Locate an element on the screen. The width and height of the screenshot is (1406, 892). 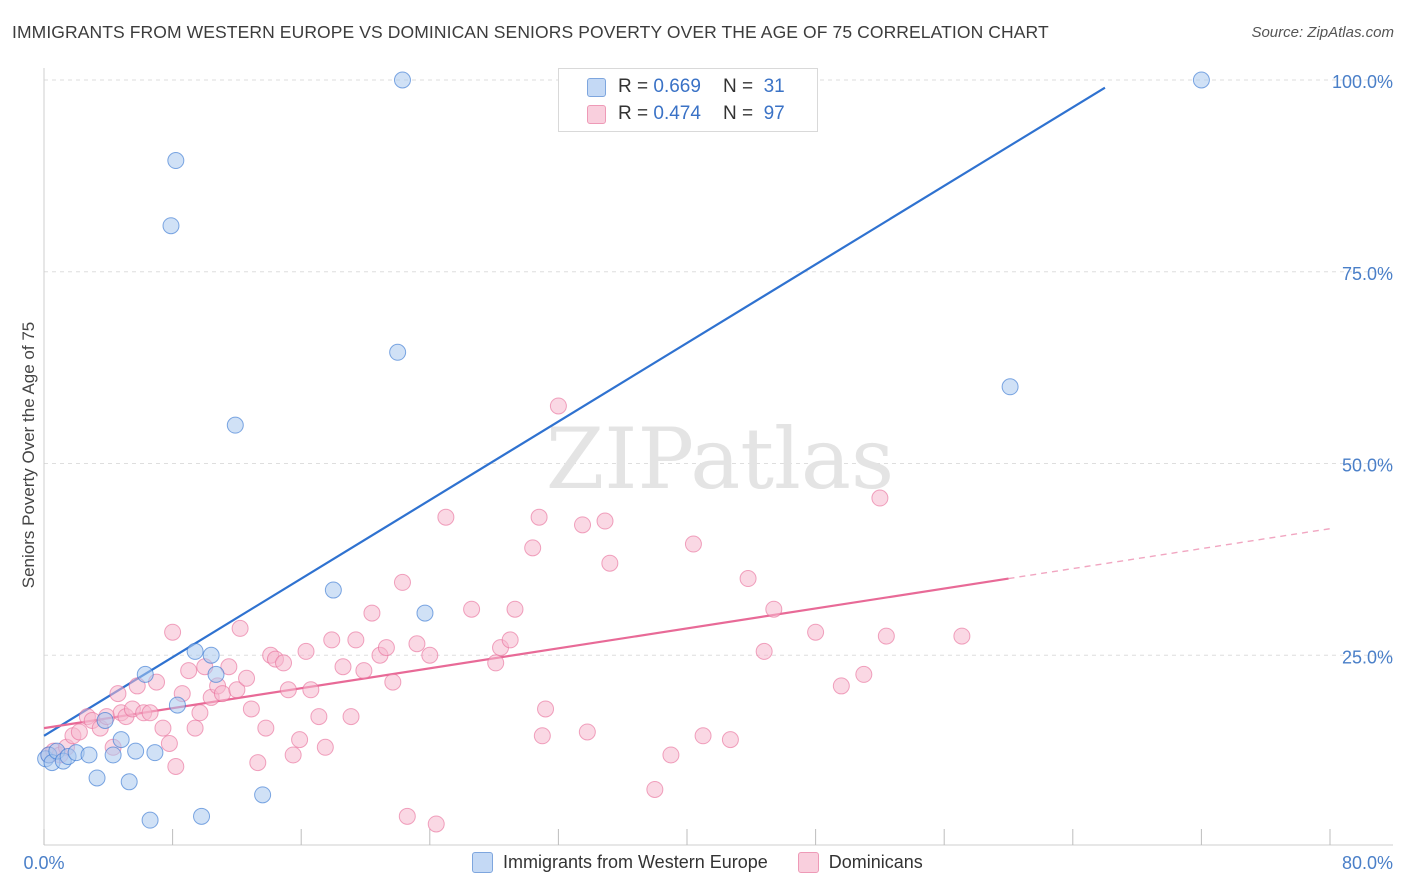
series-swatch-pink is located at coordinates (808, 862).